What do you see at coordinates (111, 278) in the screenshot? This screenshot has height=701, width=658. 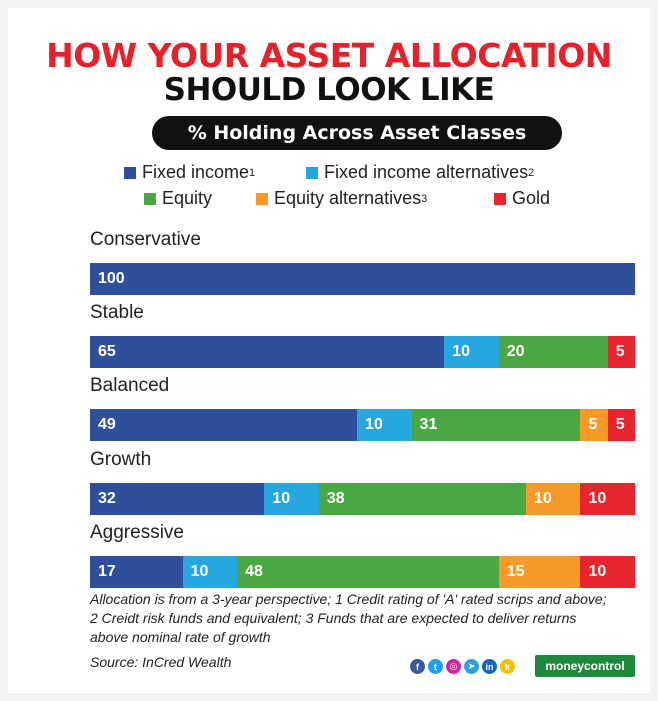 I see `data-label: 100` at bounding box center [111, 278].